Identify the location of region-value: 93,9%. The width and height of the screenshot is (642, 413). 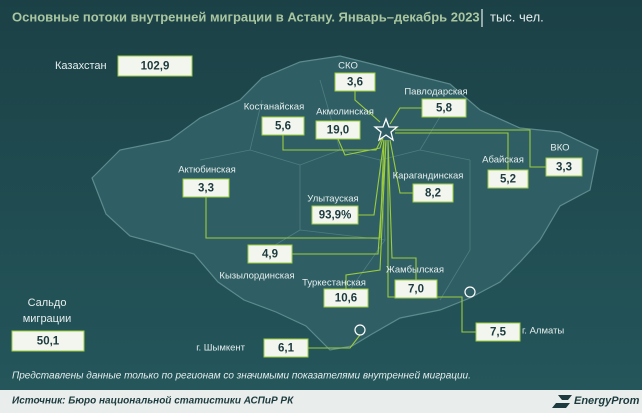
(335, 216).